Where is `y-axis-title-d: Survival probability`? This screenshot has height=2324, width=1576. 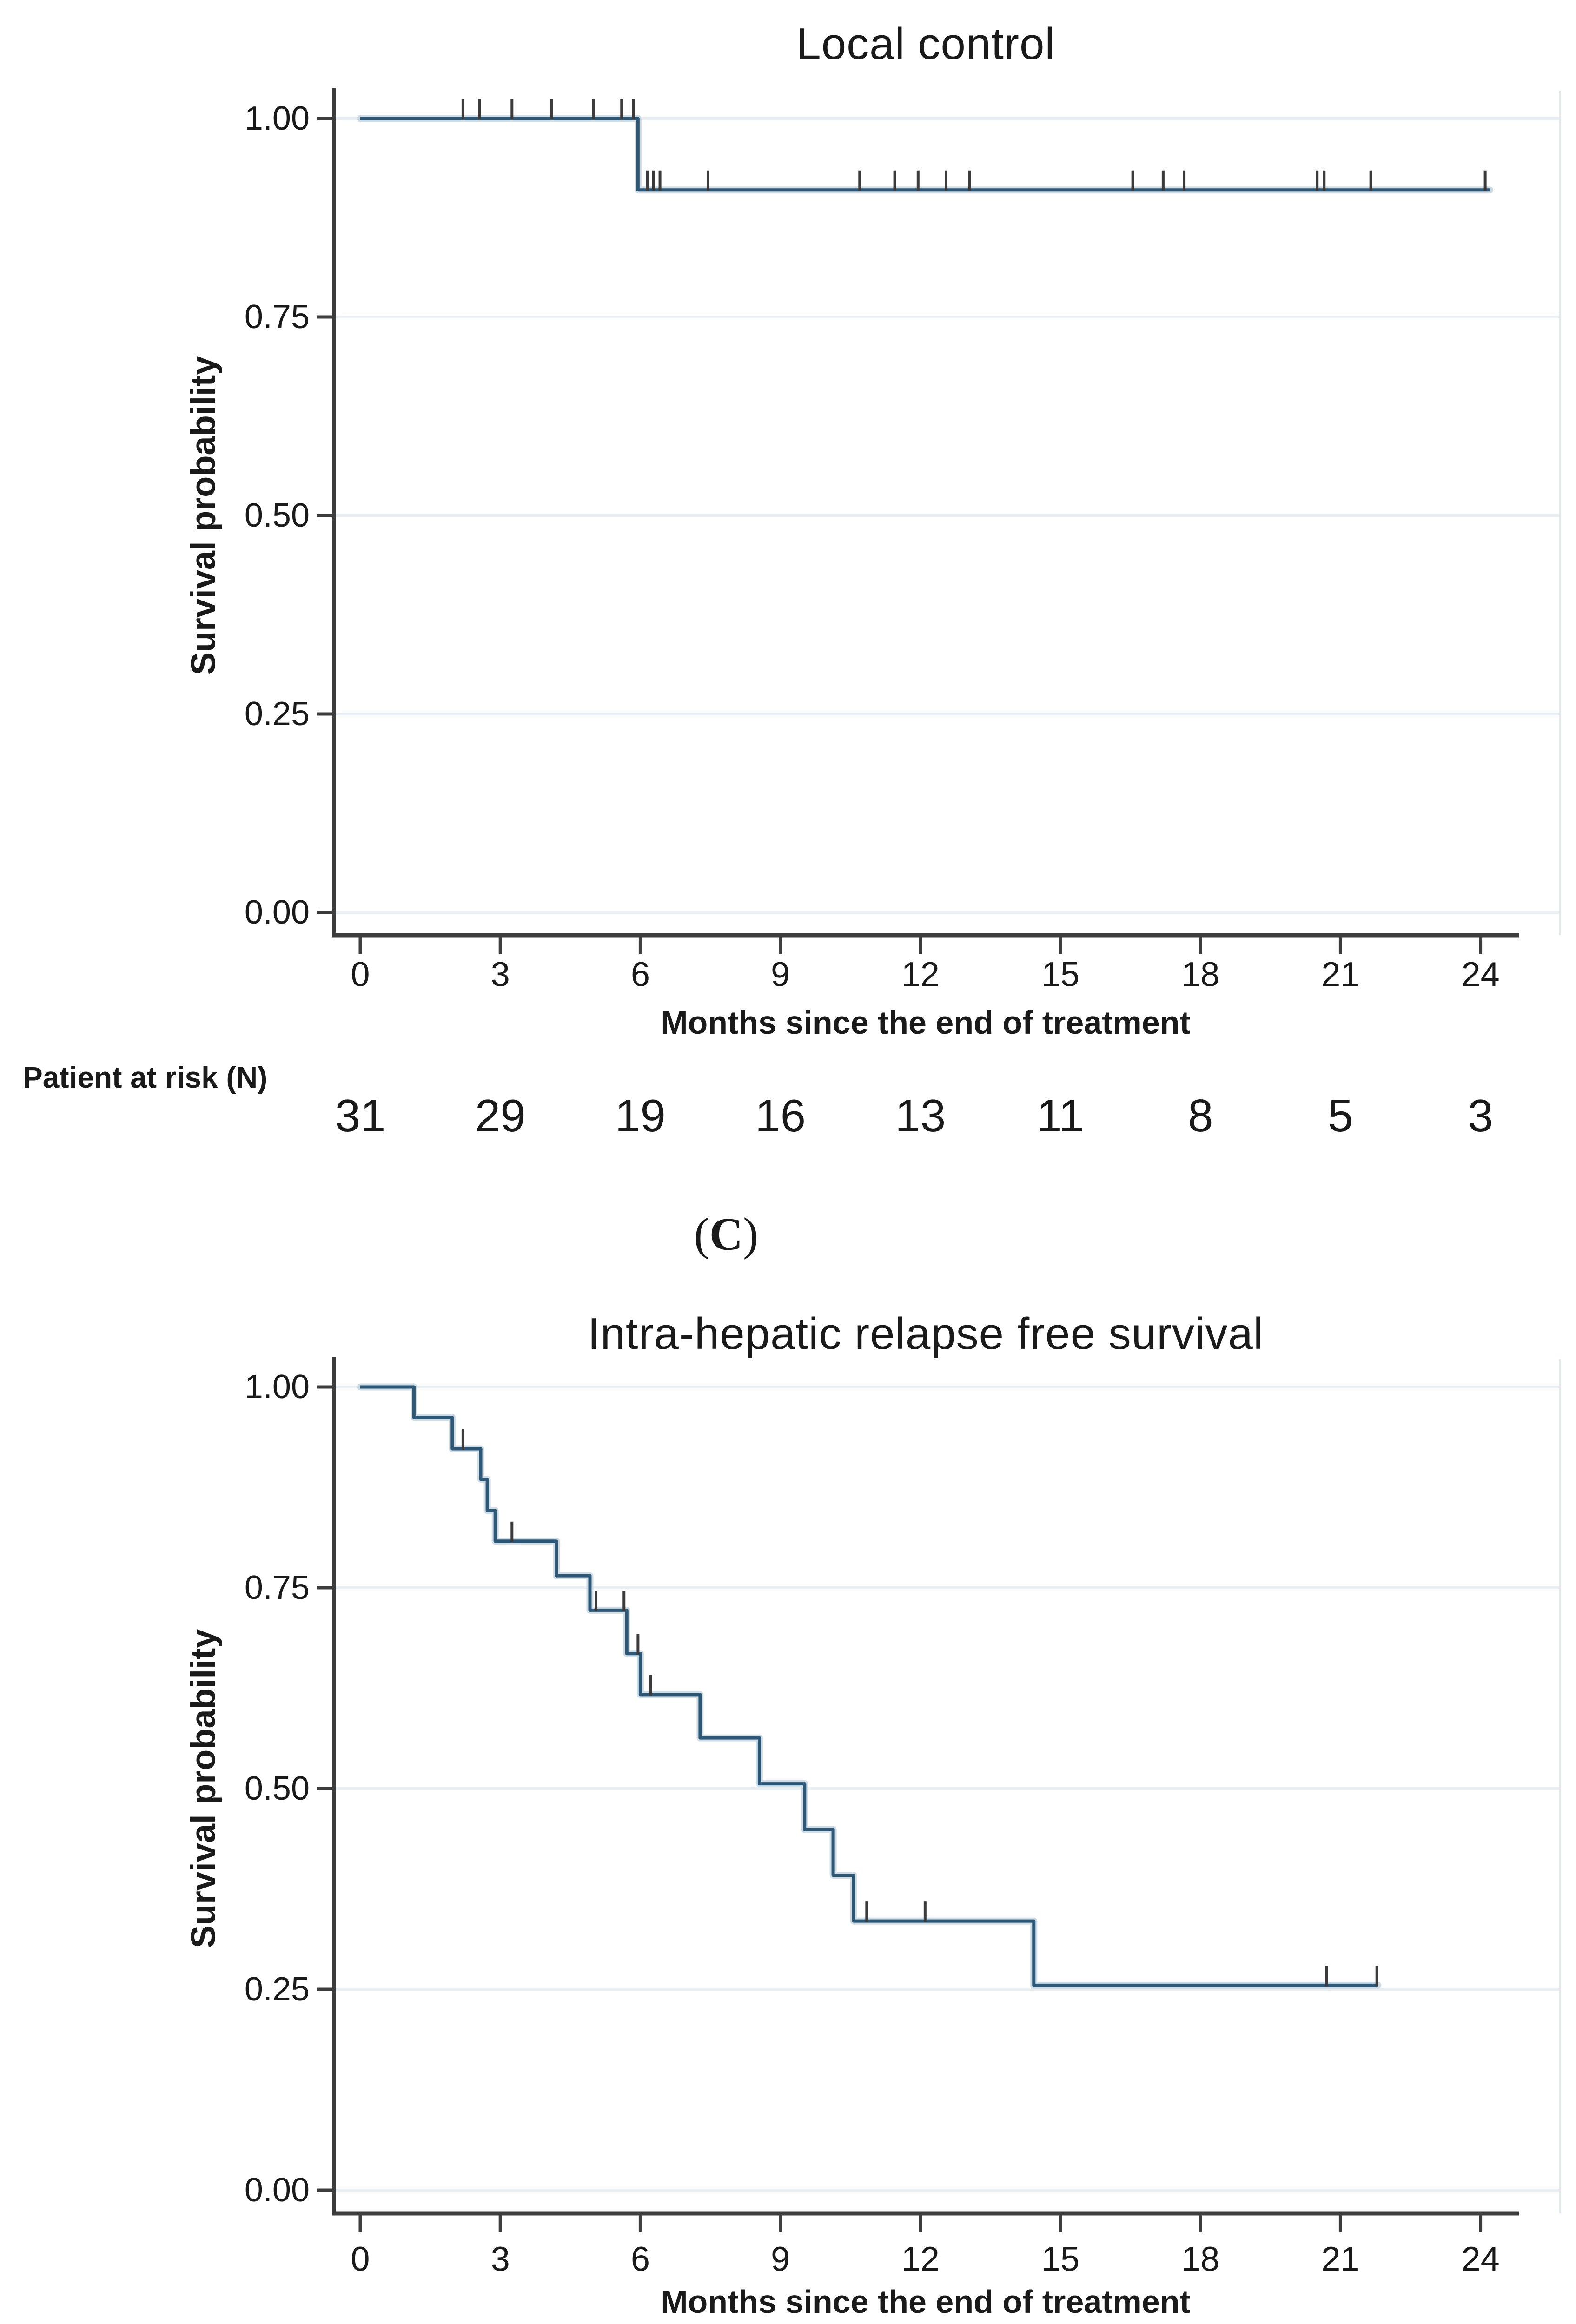 y-axis-title-d: Survival probability is located at coordinates (203, 1788).